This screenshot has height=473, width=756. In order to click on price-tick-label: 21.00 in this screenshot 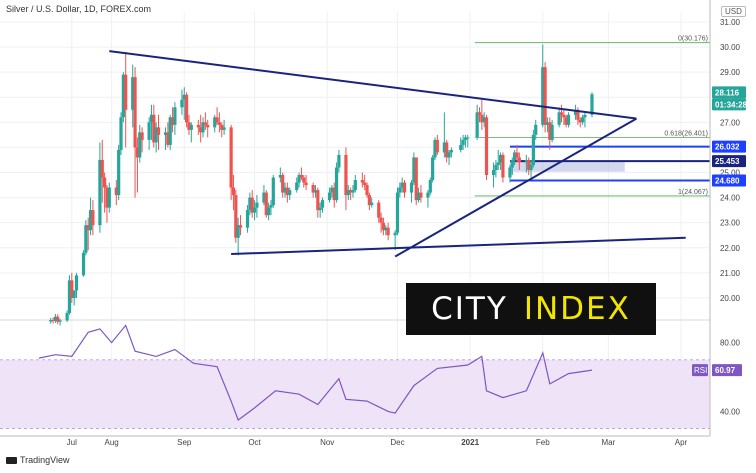, I will do `click(730, 273)`.